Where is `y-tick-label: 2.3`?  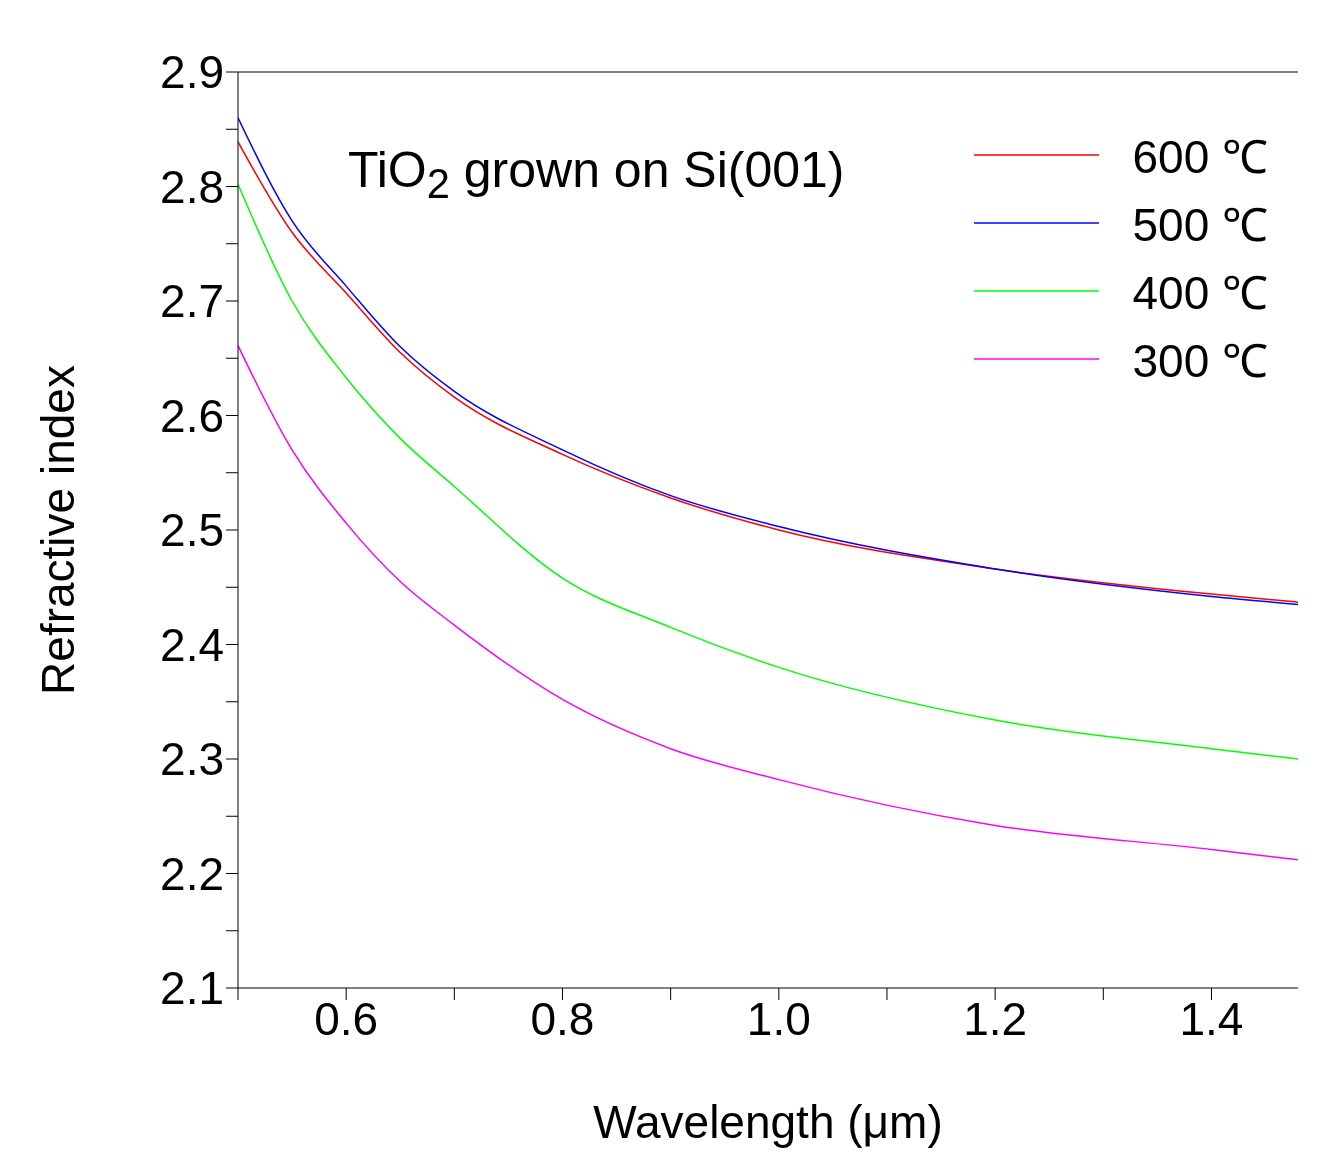 y-tick-label: 2.3 is located at coordinates (192, 759).